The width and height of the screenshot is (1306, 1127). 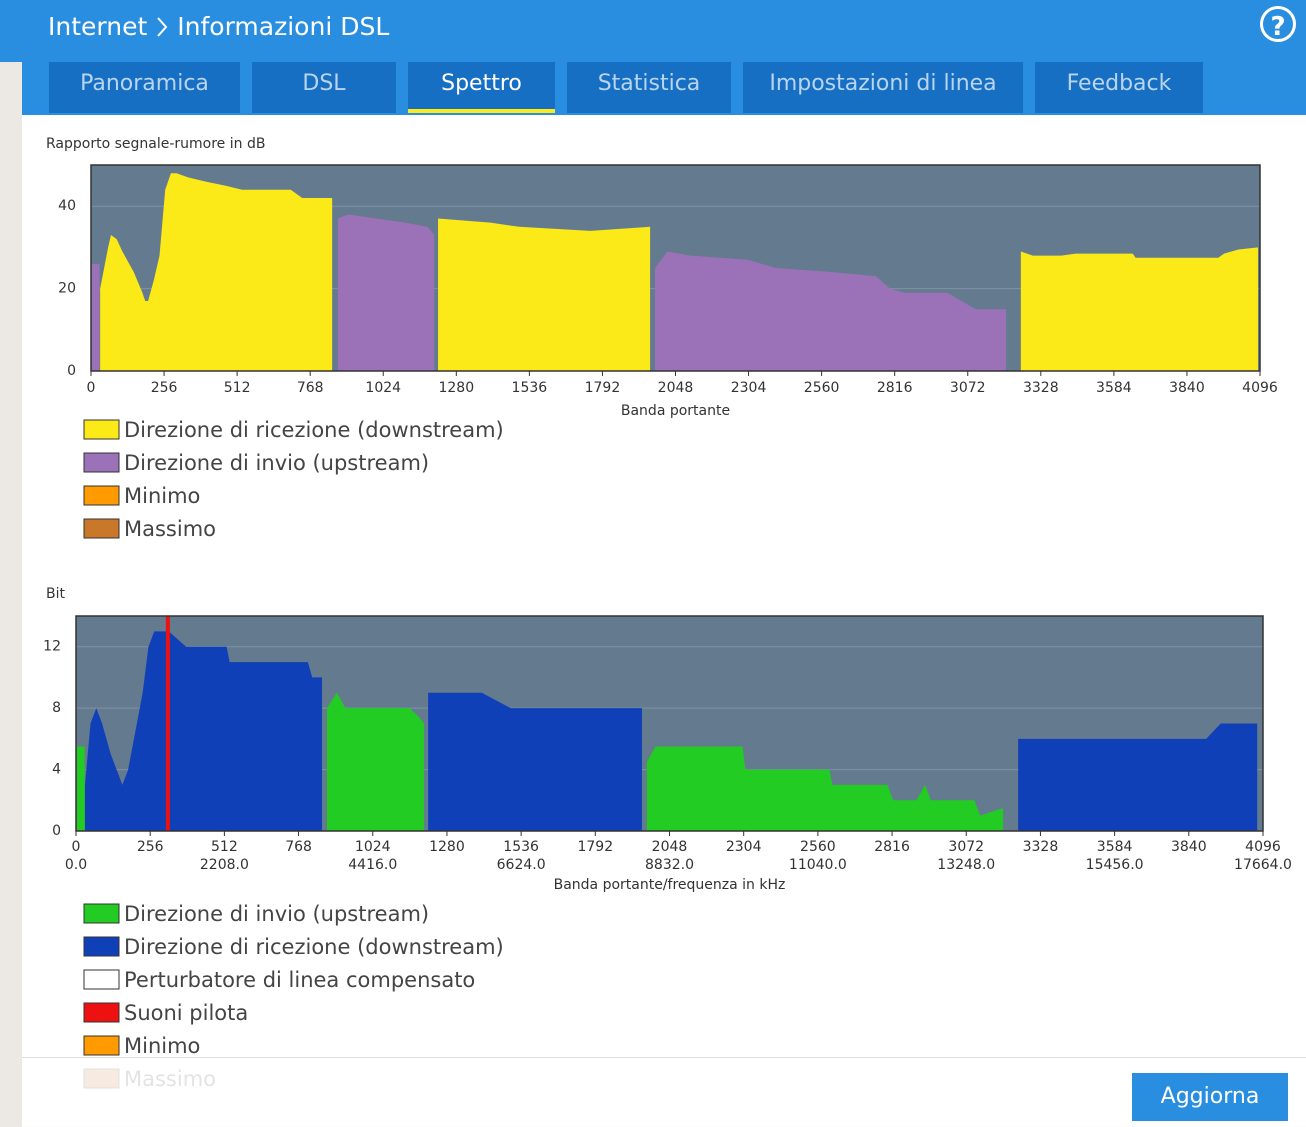 I want to click on x2-tick-label: 0.0, so click(x=76, y=865).